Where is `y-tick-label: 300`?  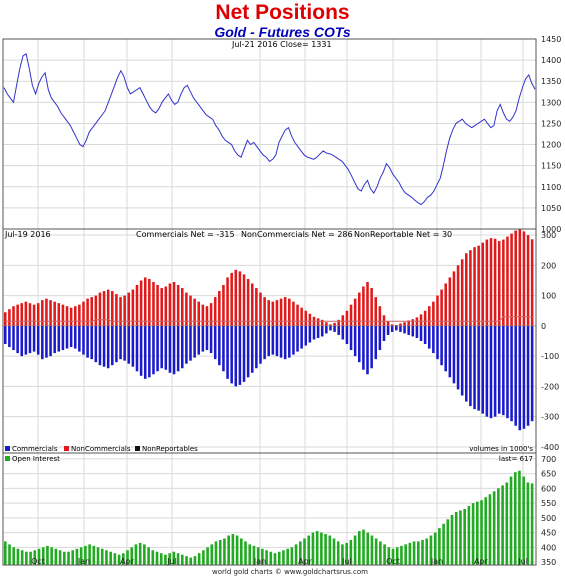
y-tick-label: 300 is located at coordinates (548, 235).